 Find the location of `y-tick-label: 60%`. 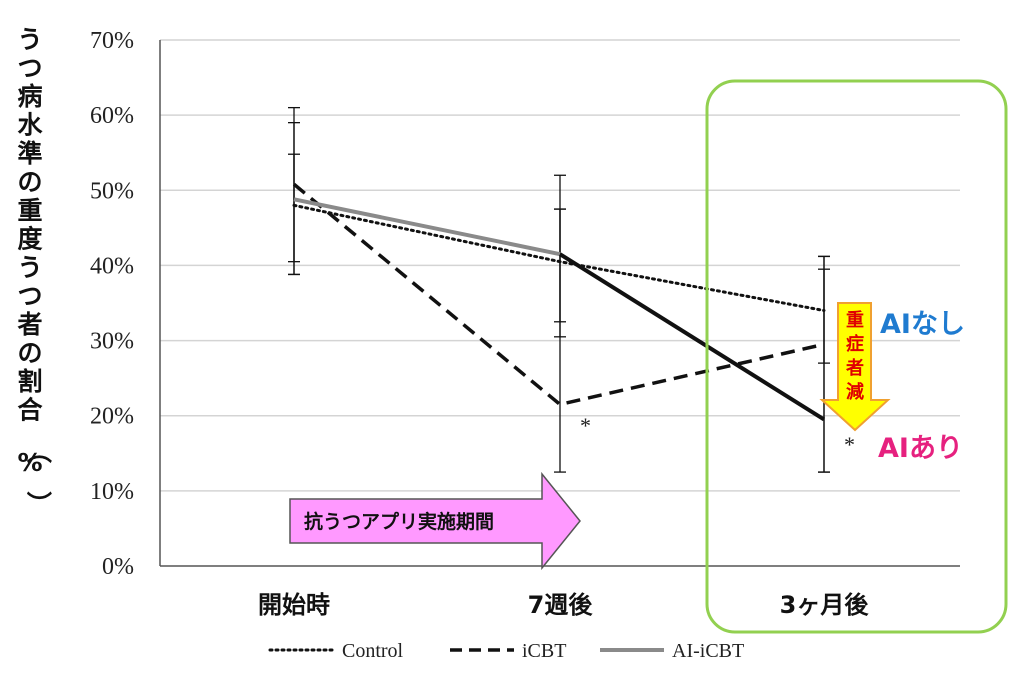

y-tick-label: 60% is located at coordinates (112, 116).